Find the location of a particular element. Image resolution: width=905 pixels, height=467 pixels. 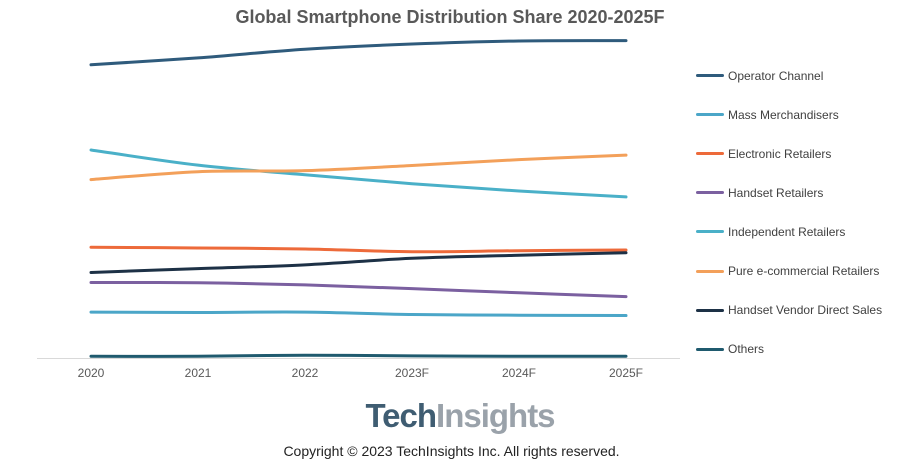

legend-label: Operator Channel is located at coordinates (776, 75).